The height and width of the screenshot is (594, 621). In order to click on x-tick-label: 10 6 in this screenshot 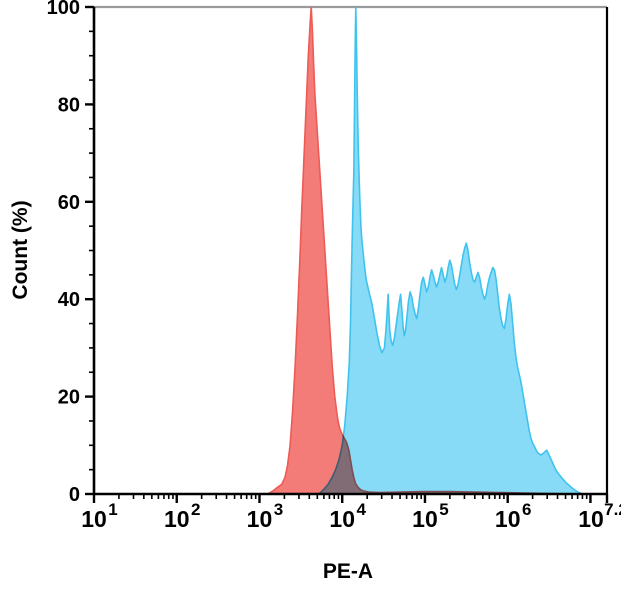, I will do `click(513, 516)`.